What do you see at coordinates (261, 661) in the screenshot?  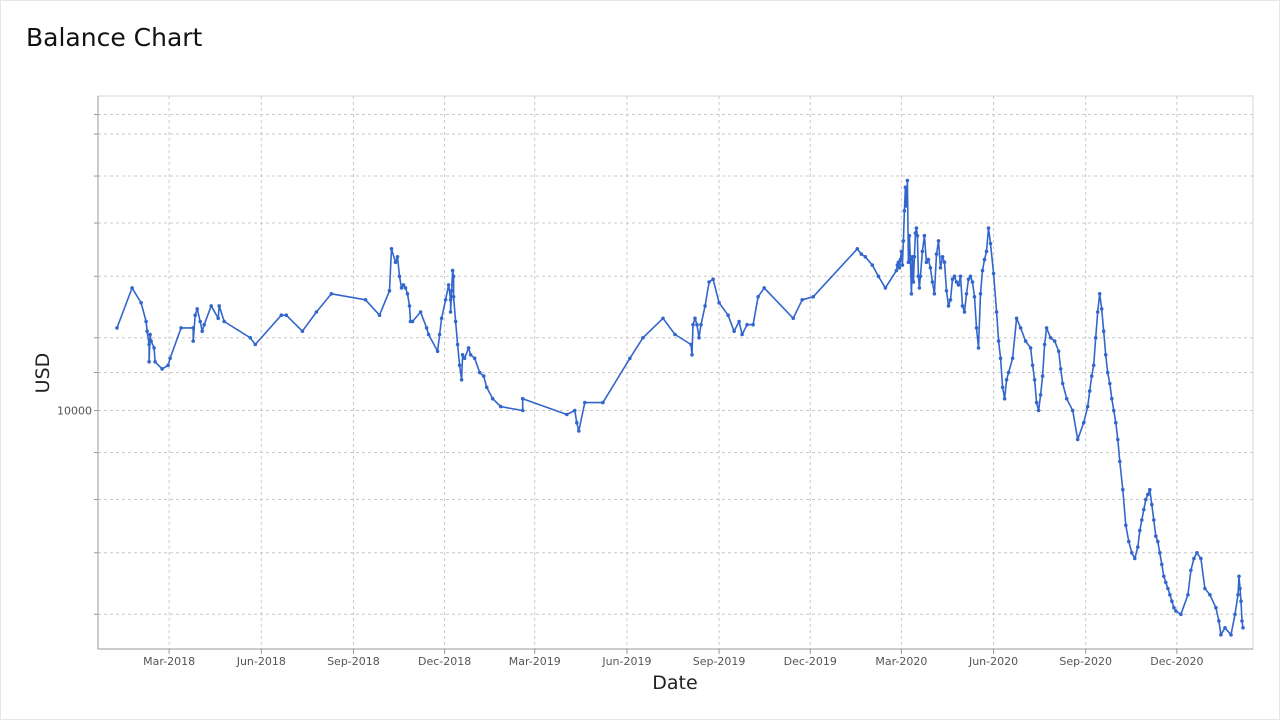 I see `x-tick-label: Jun-2018` at bounding box center [261, 661].